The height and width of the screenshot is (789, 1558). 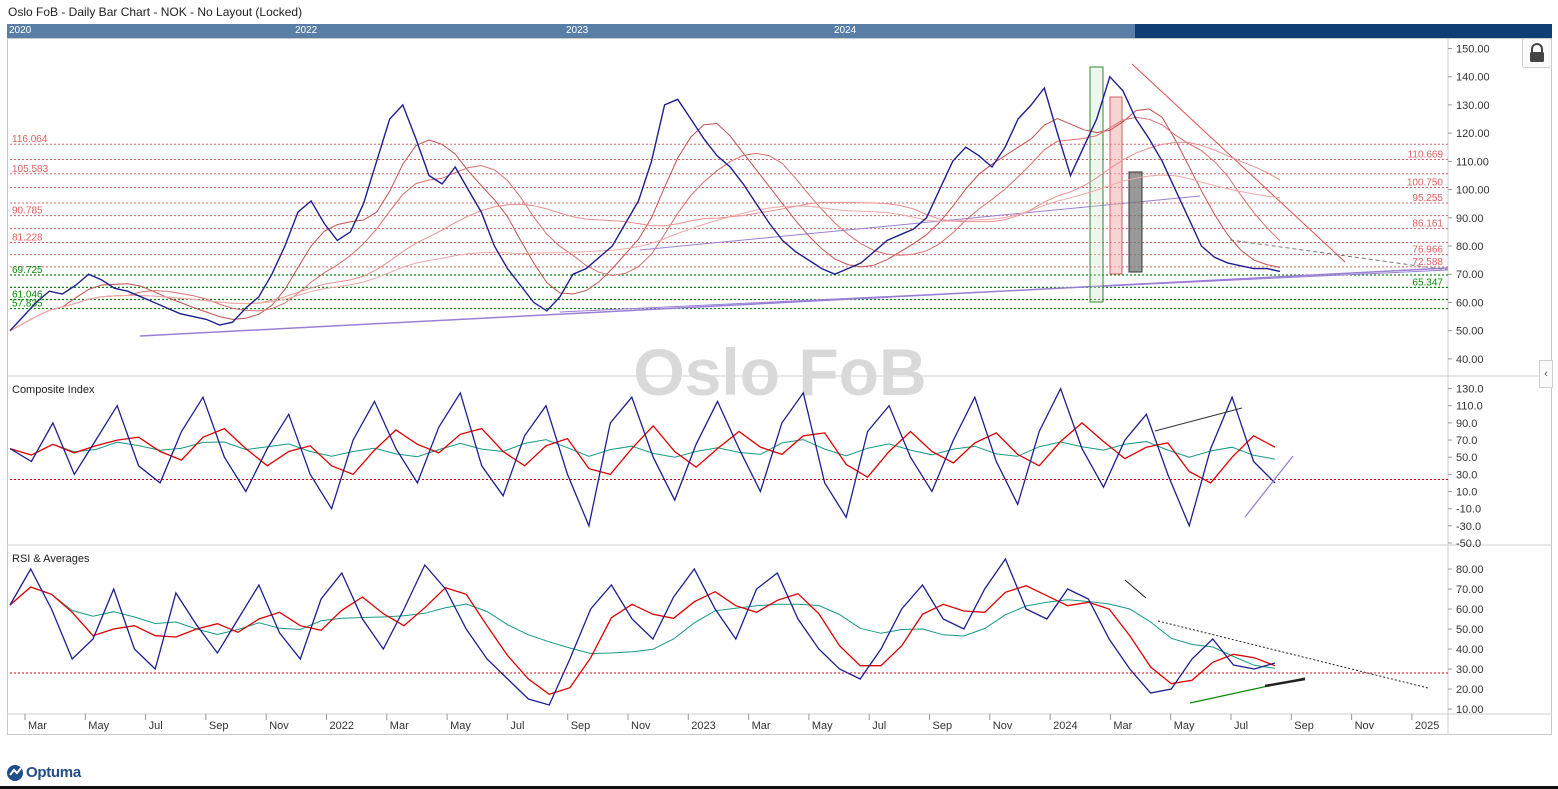 What do you see at coordinates (1425, 182) in the screenshot?
I see `resistance-level-label: 100.750` at bounding box center [1425, 182].